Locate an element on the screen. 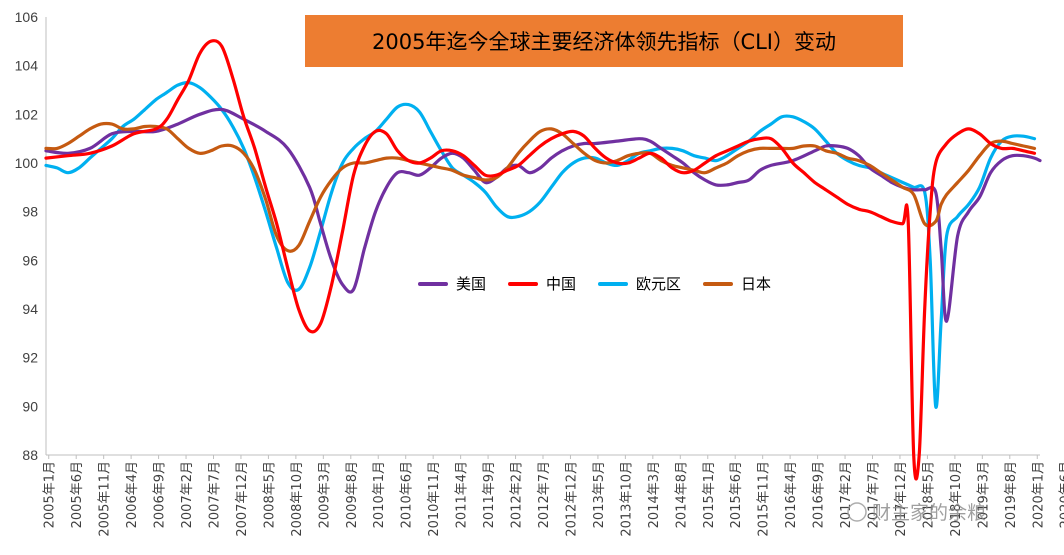  x-tick-label: 2015年1月 is located at coordinates (709, 494).